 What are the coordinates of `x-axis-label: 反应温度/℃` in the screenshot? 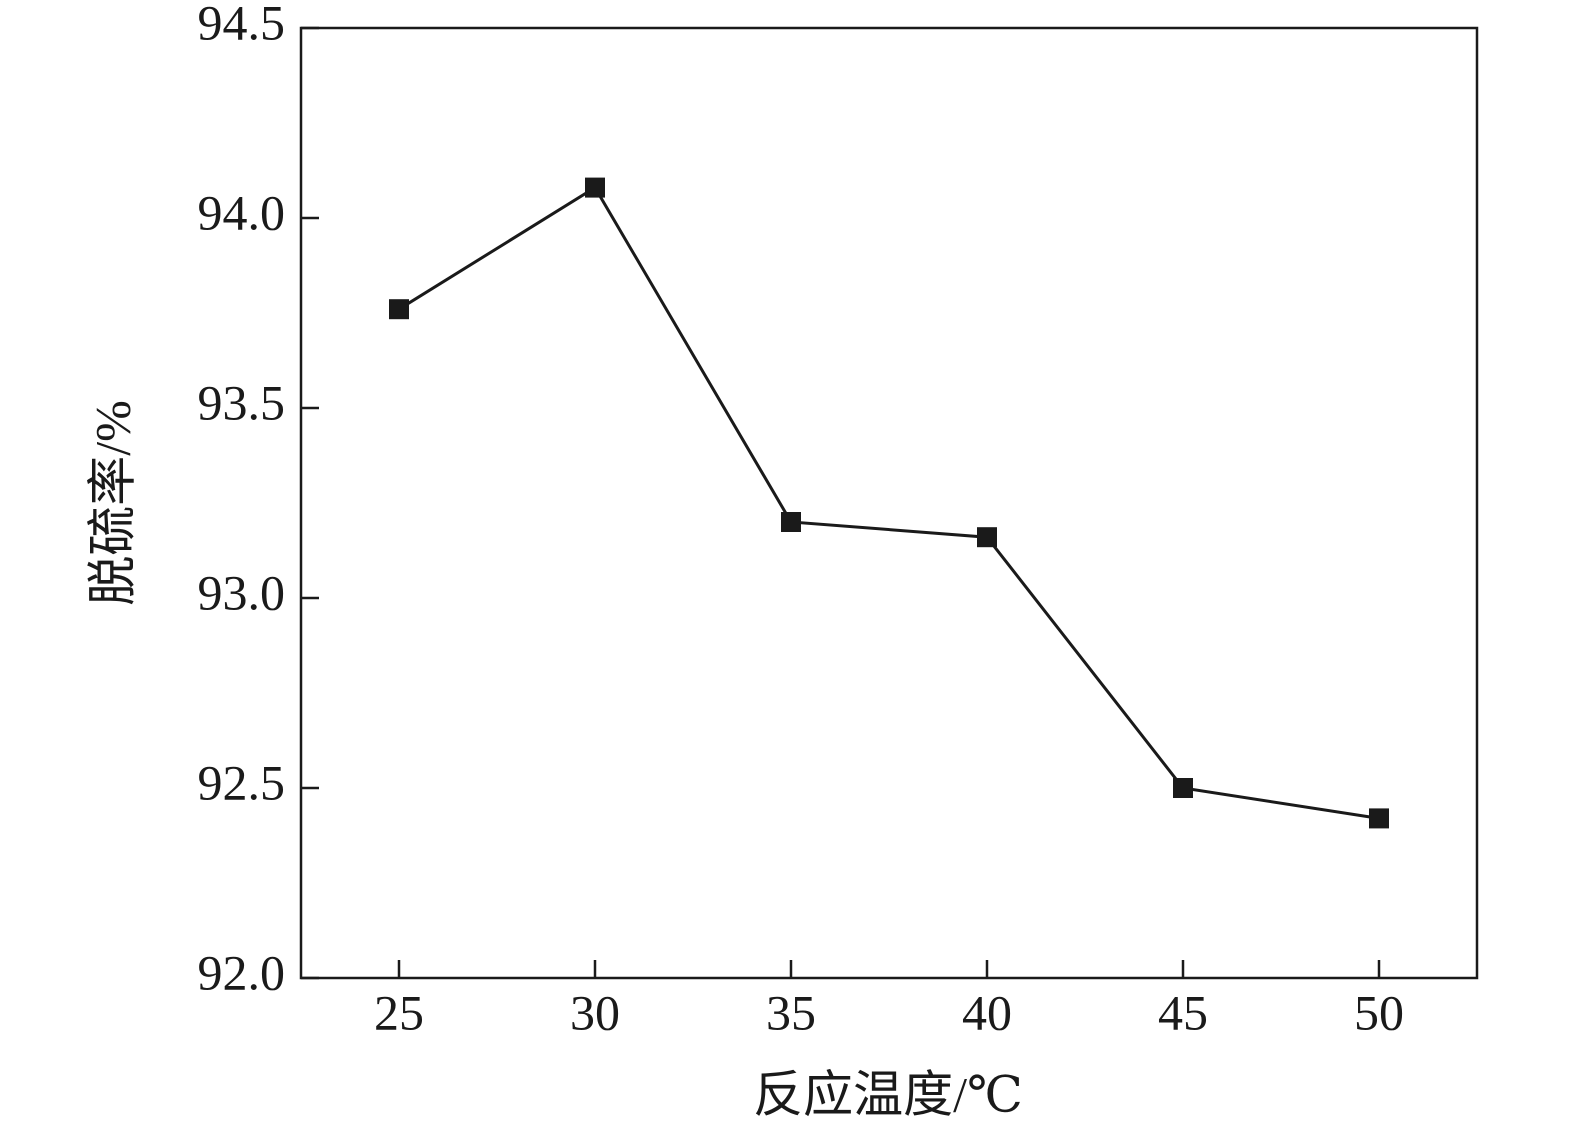 It's located at (888, 1094).